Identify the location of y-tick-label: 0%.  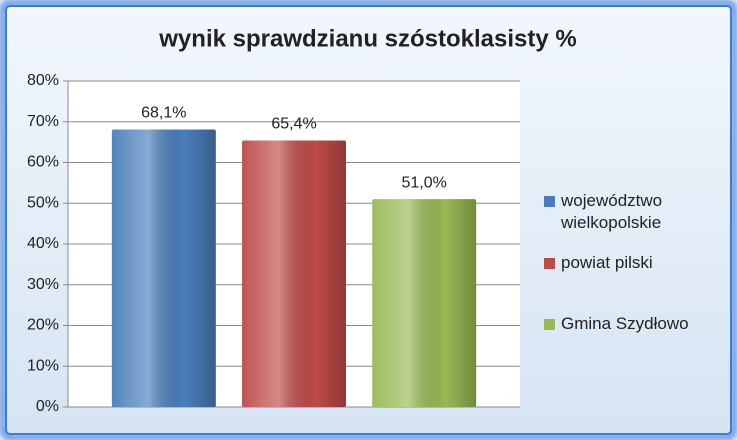
(47, 406).